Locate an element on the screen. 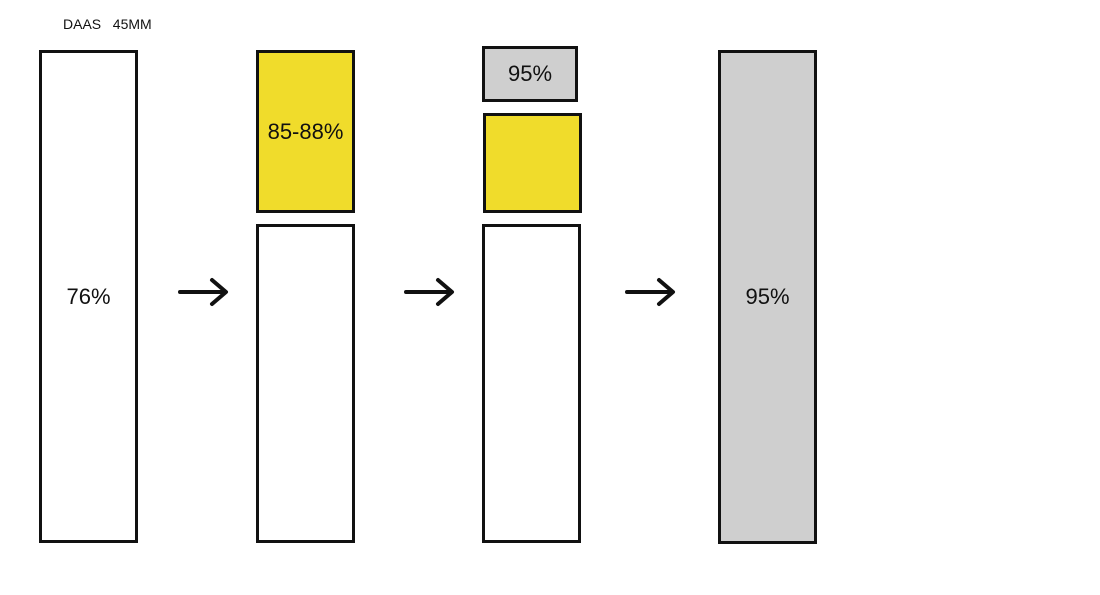  stage-2-top-block: 85-88% is located at coordinates (305, 131).